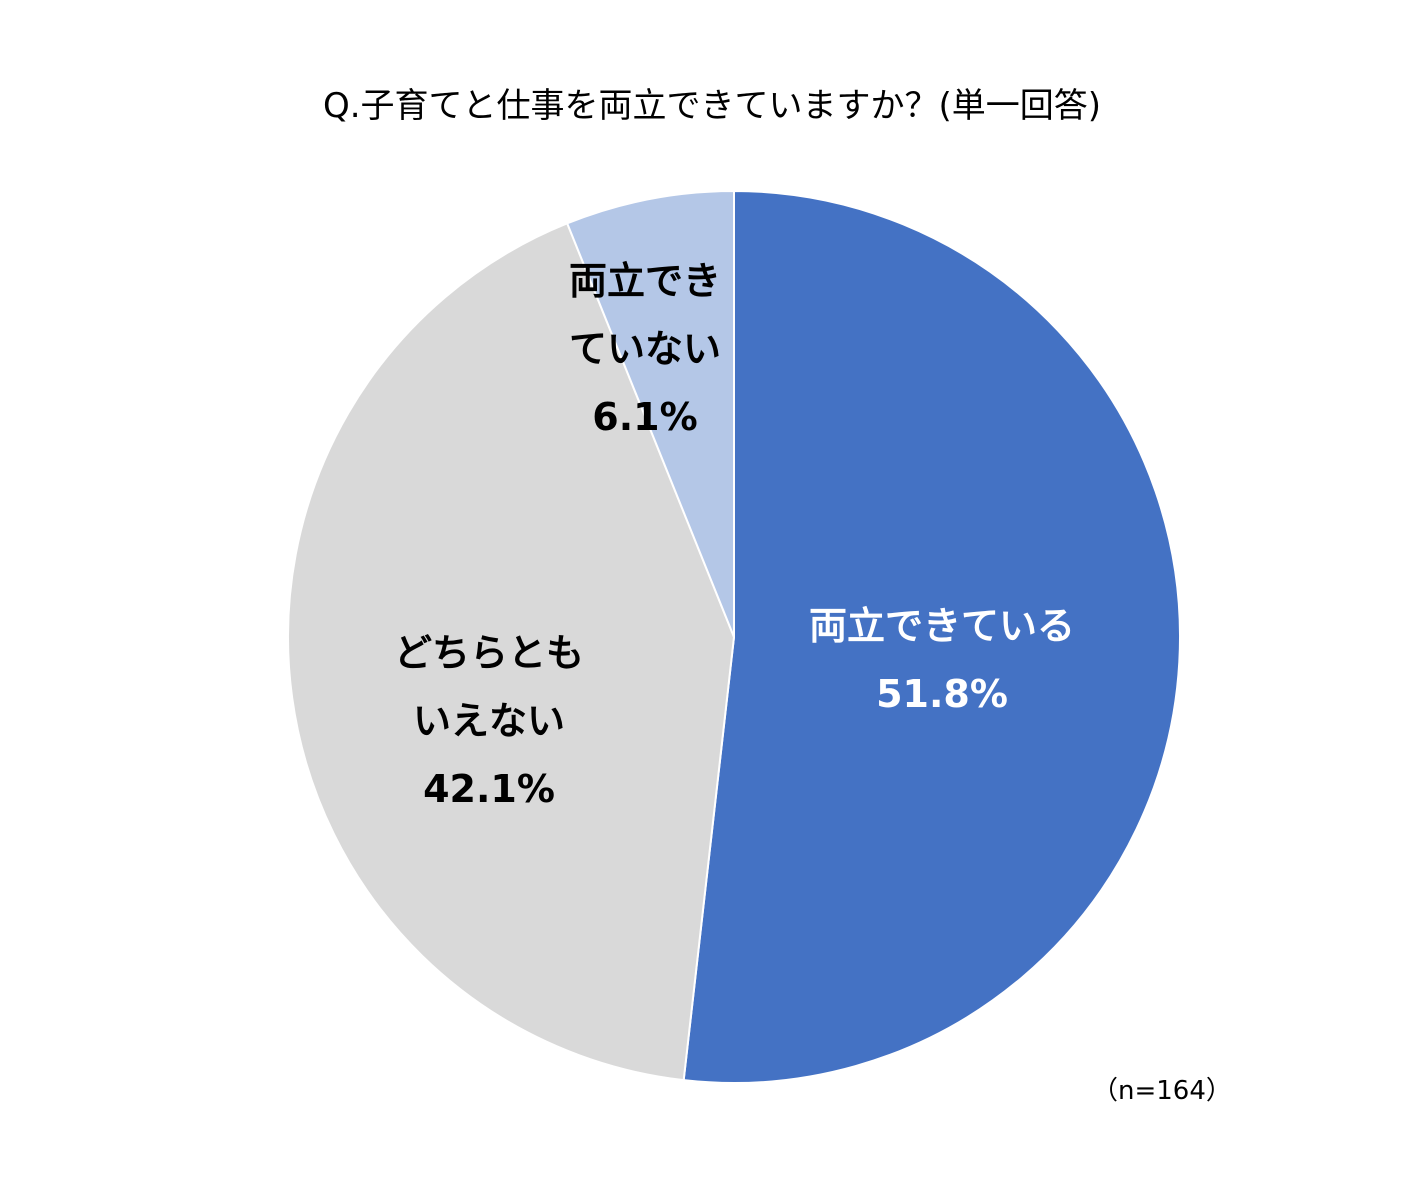  I want to click on slice-label-not-balanced-value: 6.1%, so click(645, 417).